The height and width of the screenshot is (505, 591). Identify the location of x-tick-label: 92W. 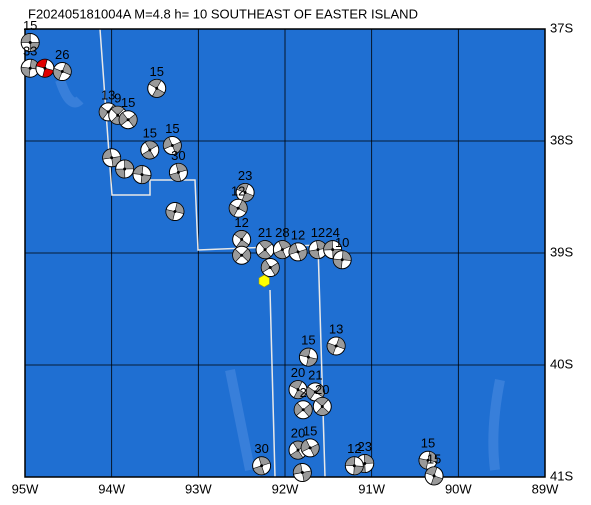
(285, 488).